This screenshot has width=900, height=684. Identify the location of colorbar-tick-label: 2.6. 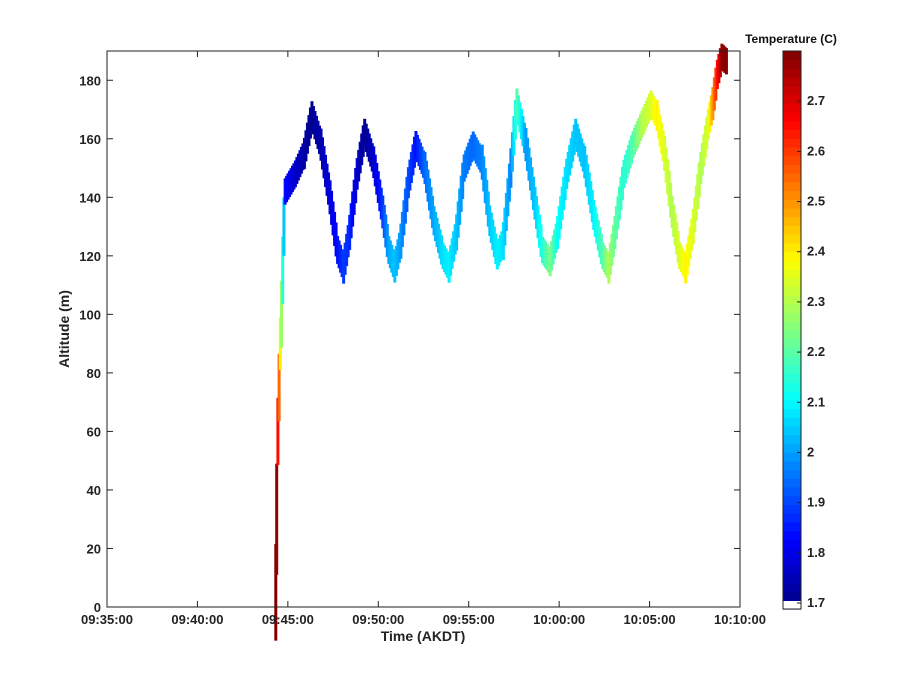
(816, 150).